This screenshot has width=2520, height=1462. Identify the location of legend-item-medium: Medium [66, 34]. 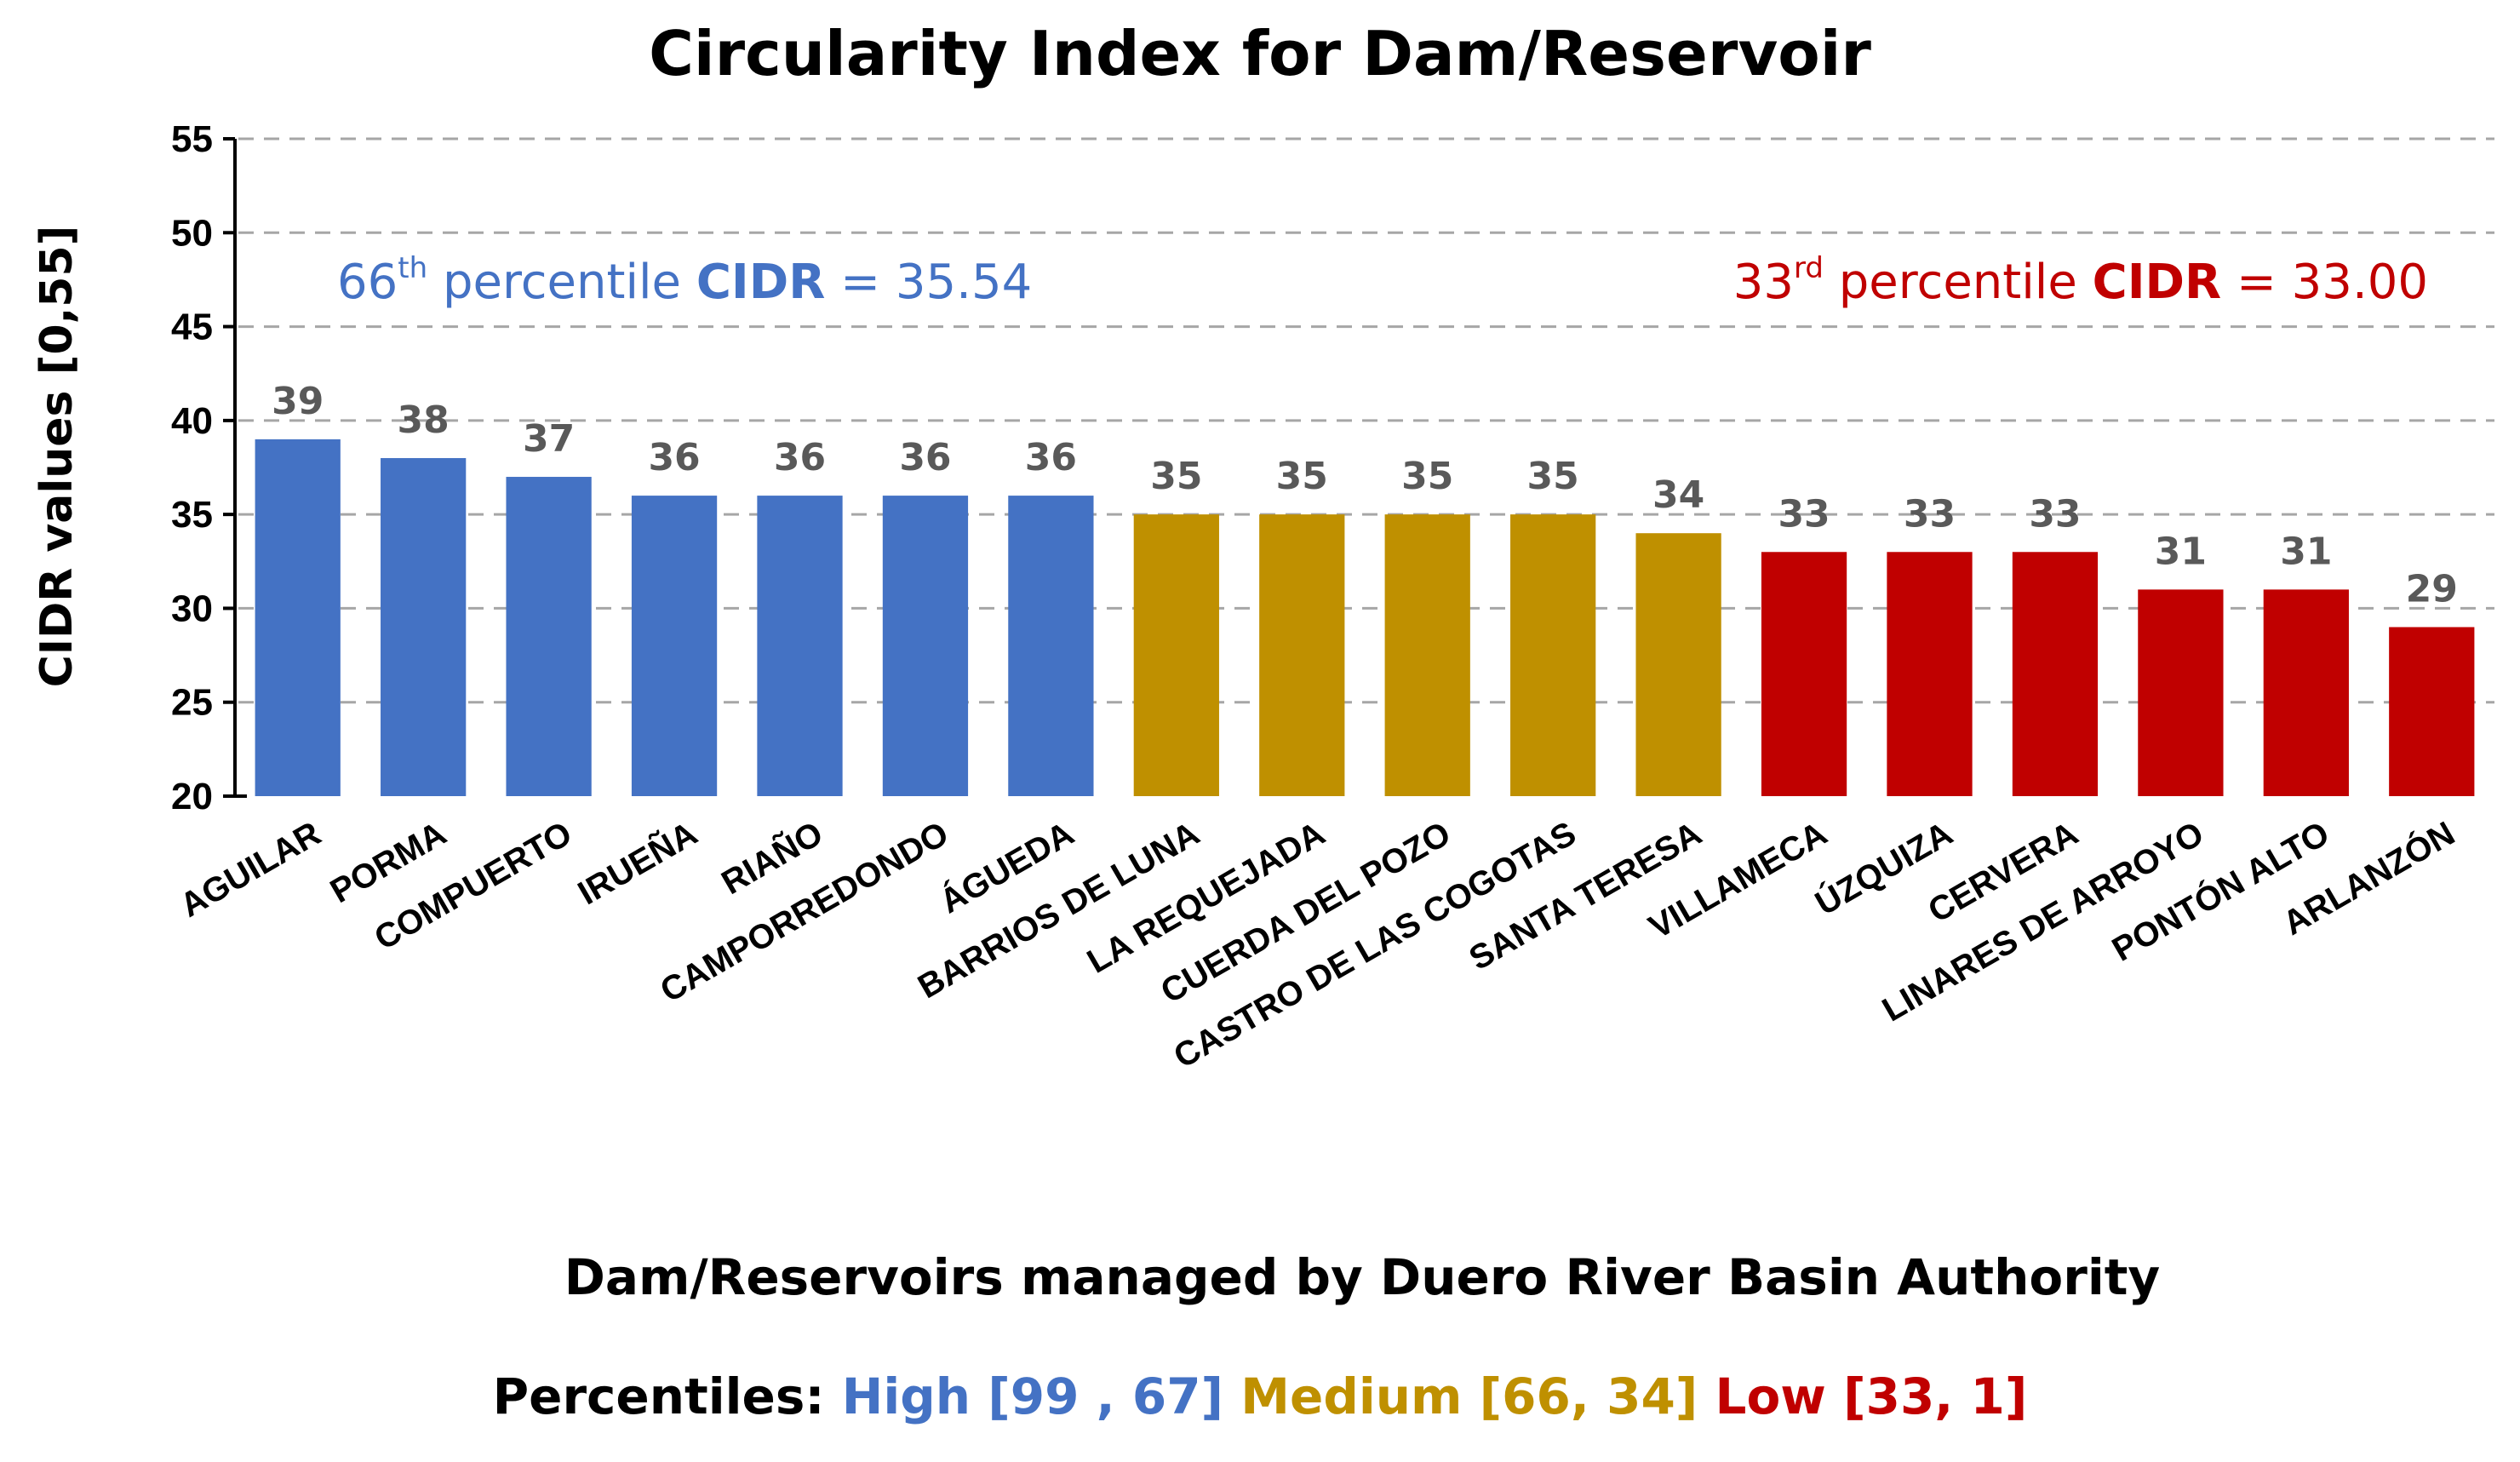
(1460, 1396).